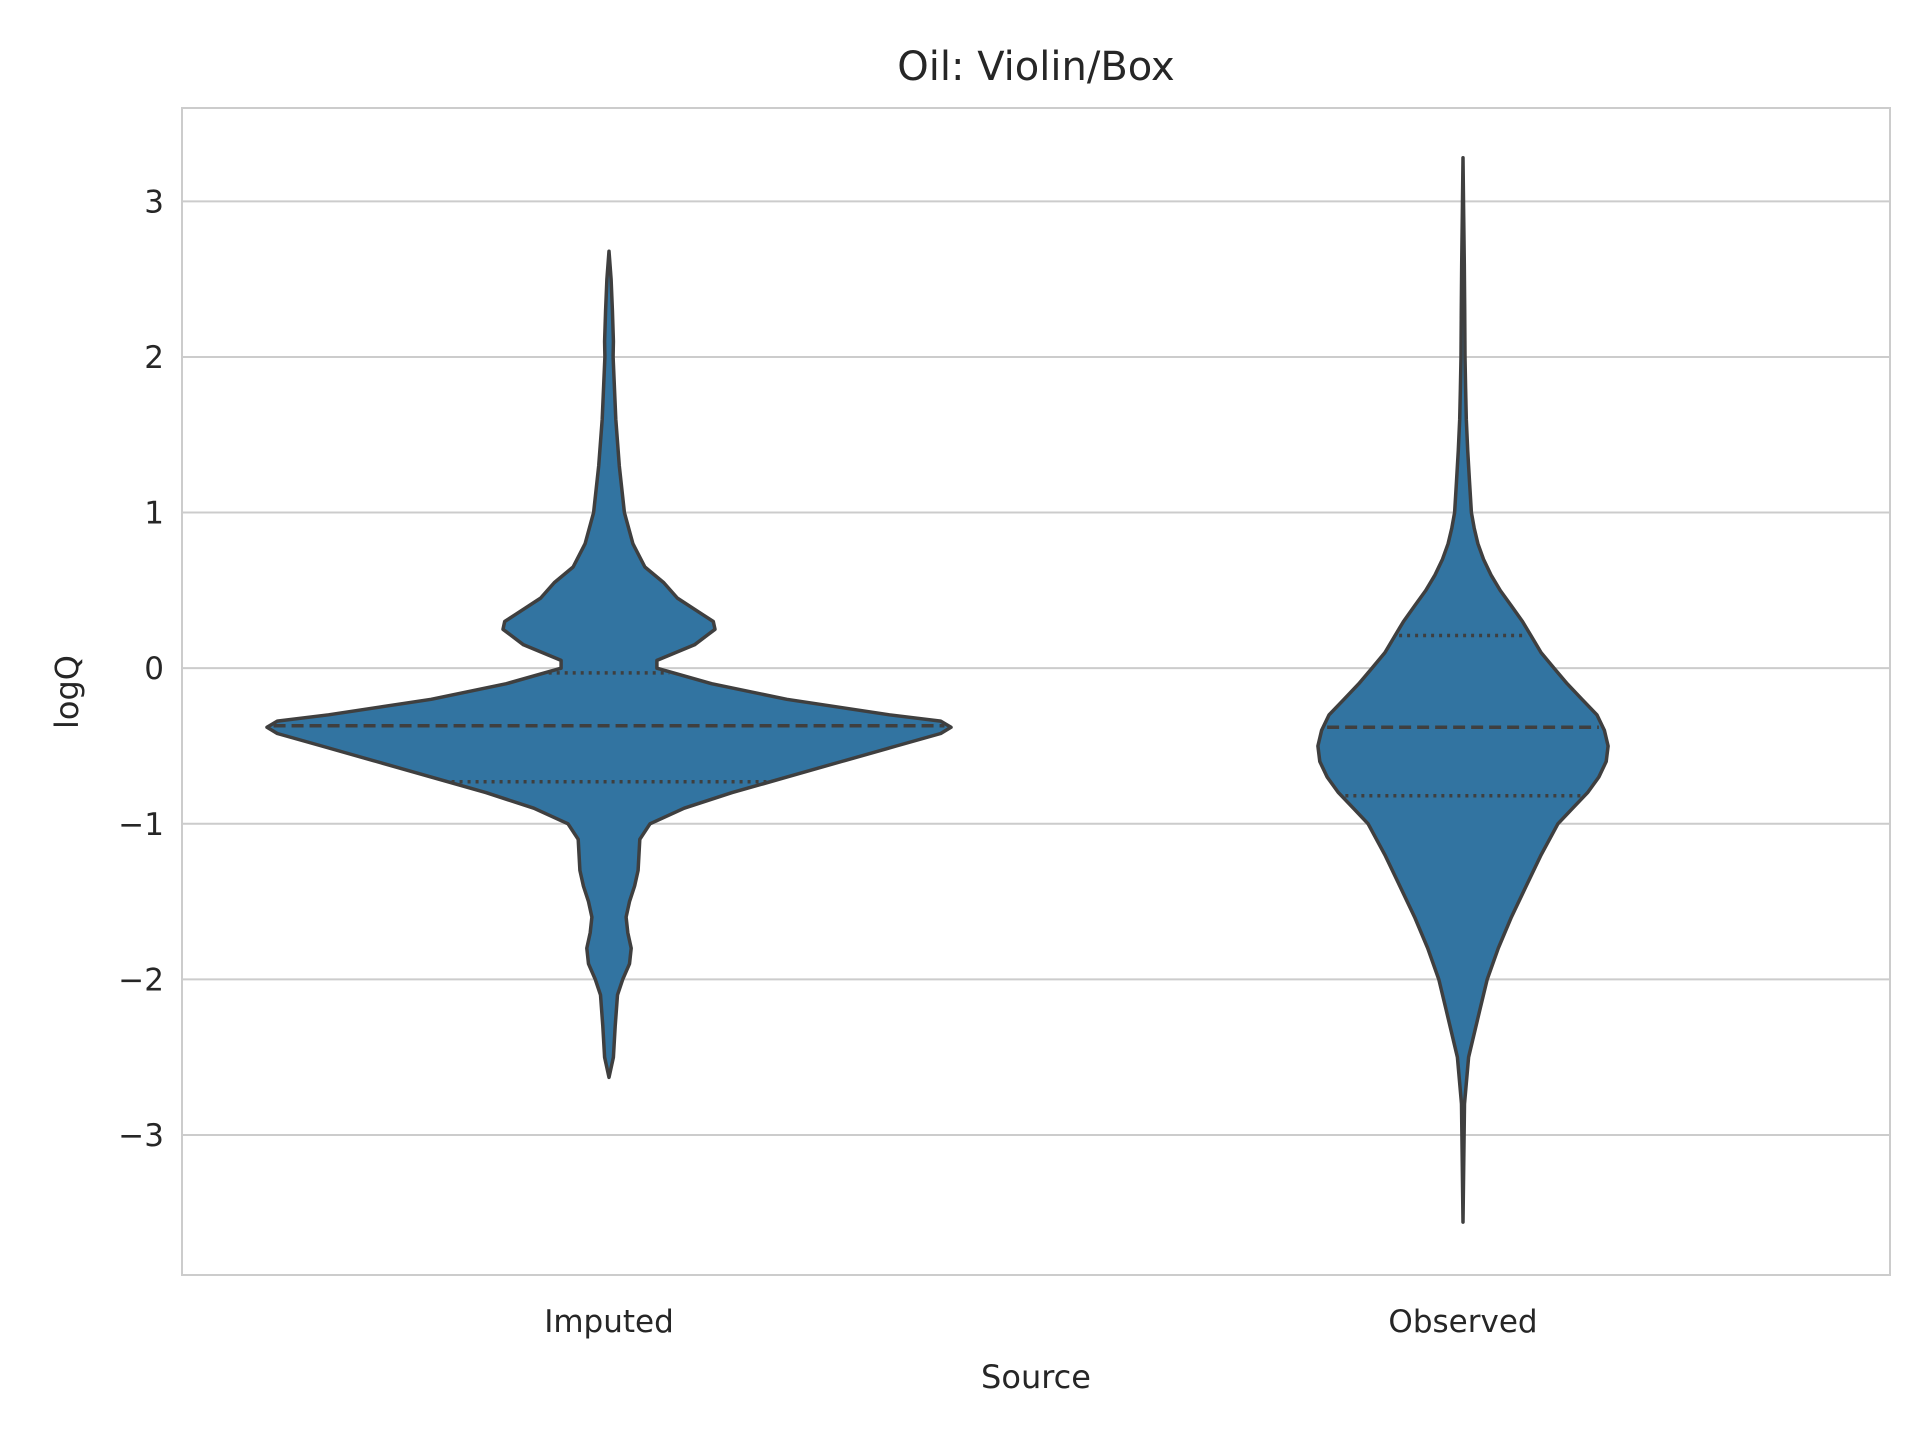 The height and width of the screenshot is (1444, 1920). Describe the element at coordinates (154, 514) in the screenshot. I see `y-tick-label: 1` at that location.